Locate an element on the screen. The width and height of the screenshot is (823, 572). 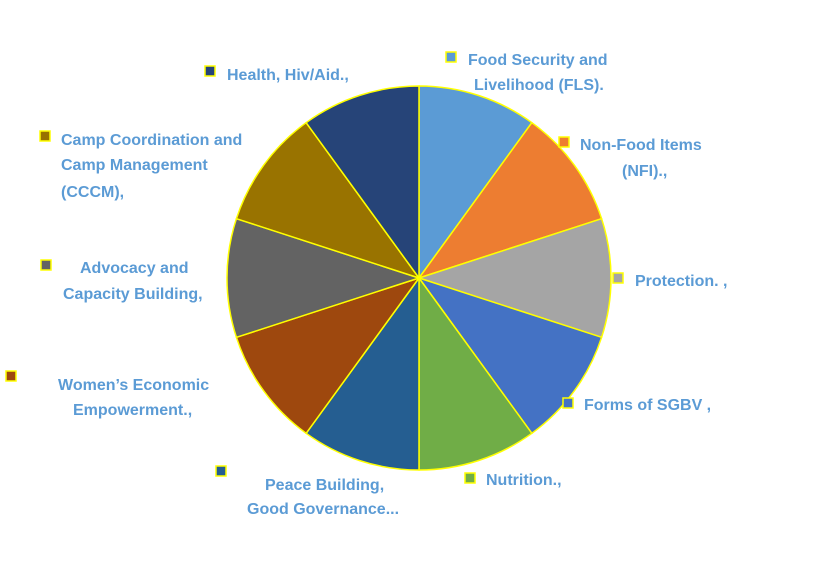
pie-label-marker-nutrition is located at coordinates (470, 478).